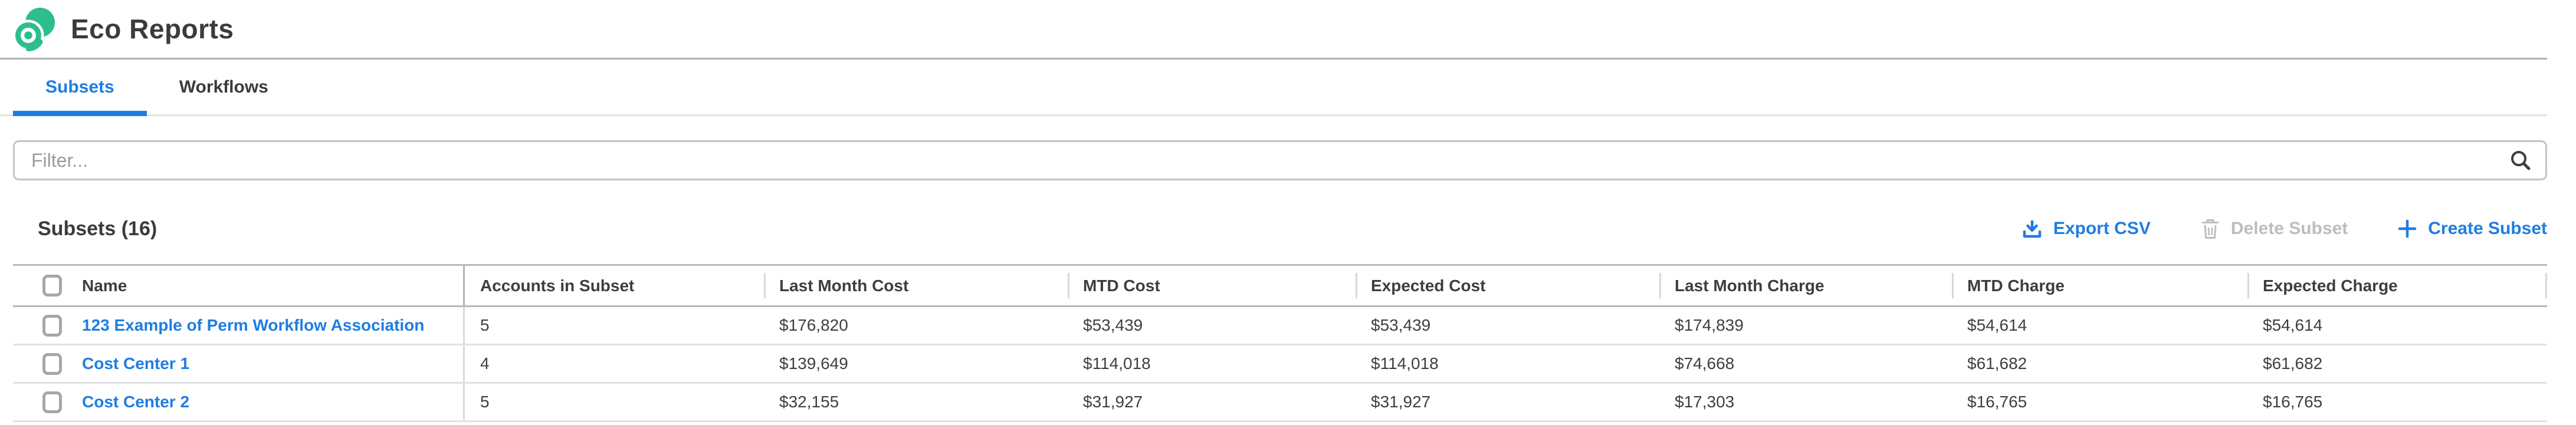  What do you see at coordinates (1705, 402) in the screenshot?
I see `last-month-charge-cell: $17,303` at bounding box center [1705, 402].